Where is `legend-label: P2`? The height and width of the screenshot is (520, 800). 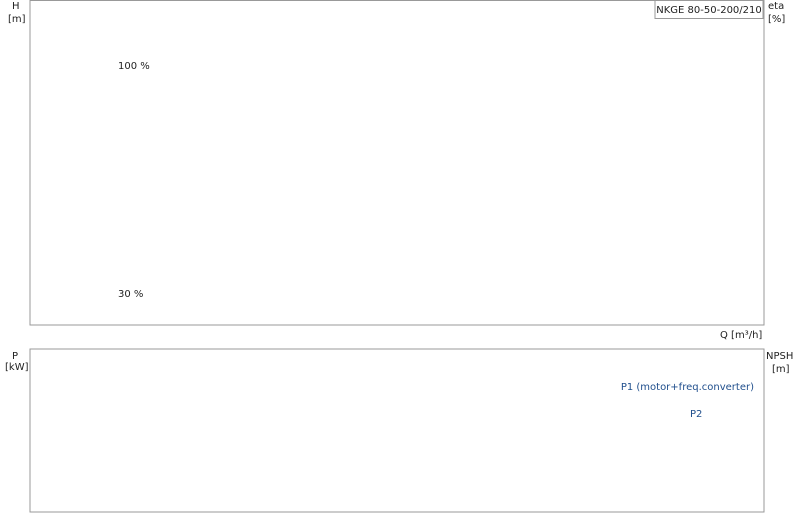 legend-label: P2 is located at coordinates (696, 414).